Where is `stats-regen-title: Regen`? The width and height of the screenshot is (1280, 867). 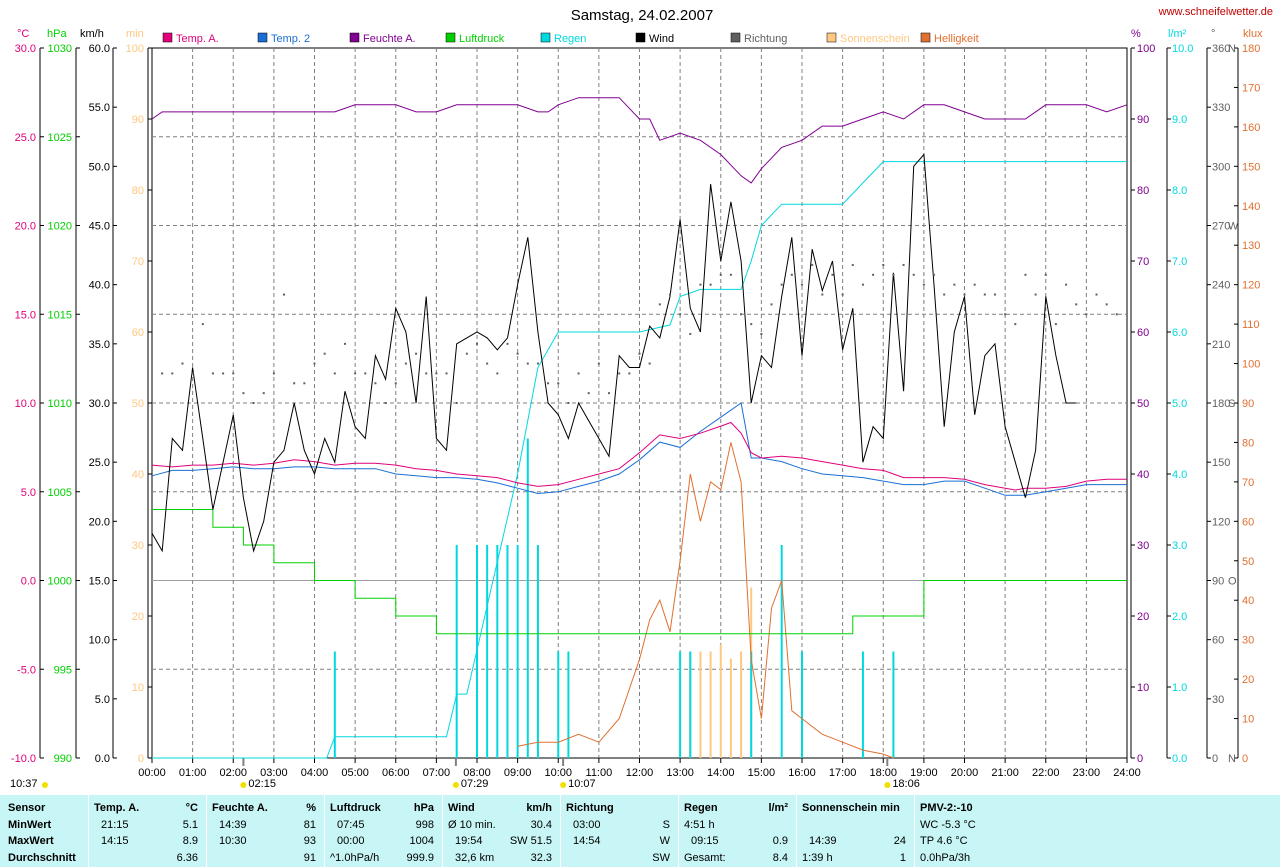
stats-regen-title: Regen is located at coordinates (701, 808).